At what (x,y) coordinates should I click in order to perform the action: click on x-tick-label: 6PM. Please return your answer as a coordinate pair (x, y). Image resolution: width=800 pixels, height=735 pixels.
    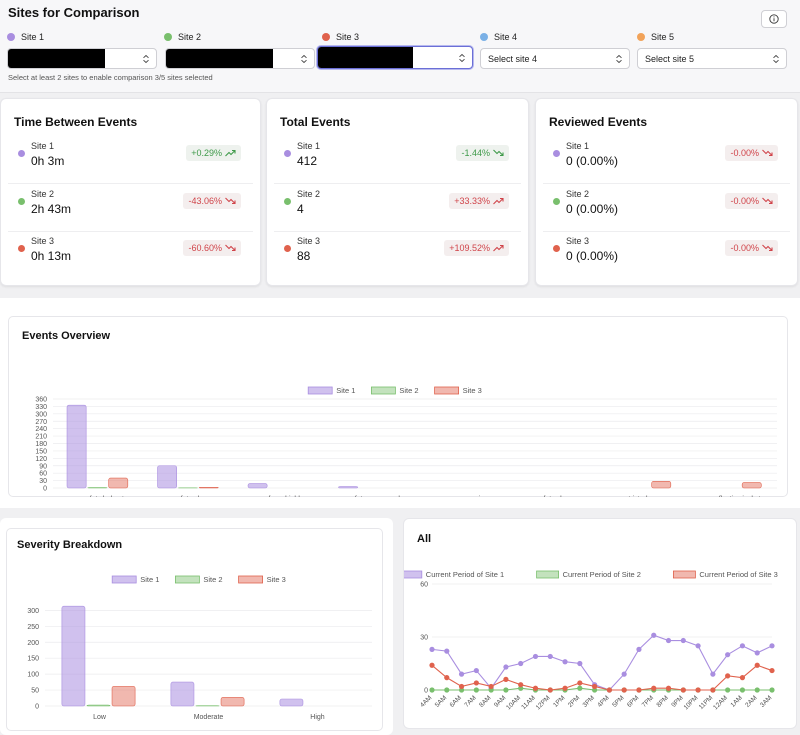
    Looking at the image, I should click on (633, 701).